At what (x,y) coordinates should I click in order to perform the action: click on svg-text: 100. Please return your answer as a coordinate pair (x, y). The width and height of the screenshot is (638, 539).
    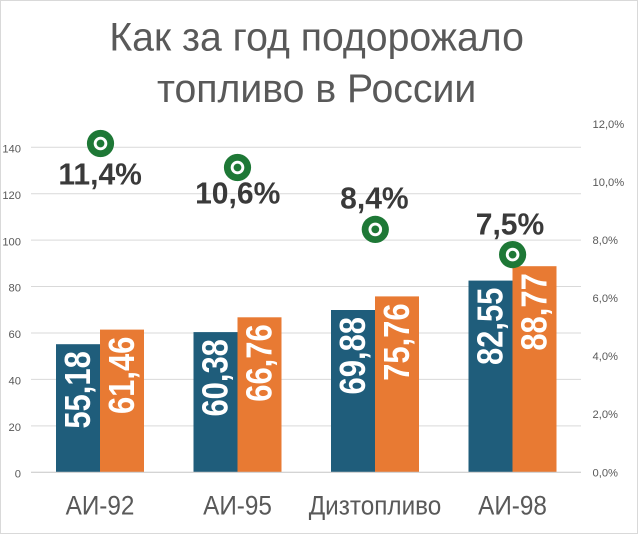
    Looking at the image, I should click on (11, 242).